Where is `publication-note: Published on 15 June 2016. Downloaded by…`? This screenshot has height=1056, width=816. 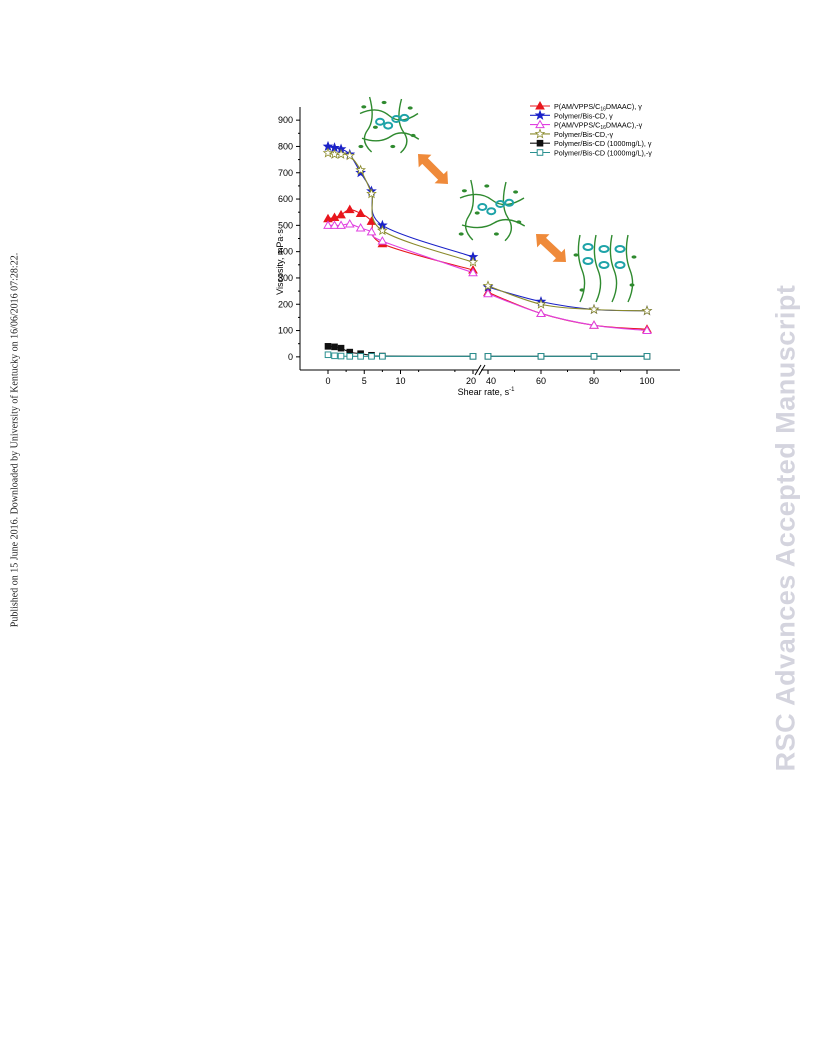 publication-note: Published on 15 June 2016. Downloaded by… is located at coordinates (15, 528).